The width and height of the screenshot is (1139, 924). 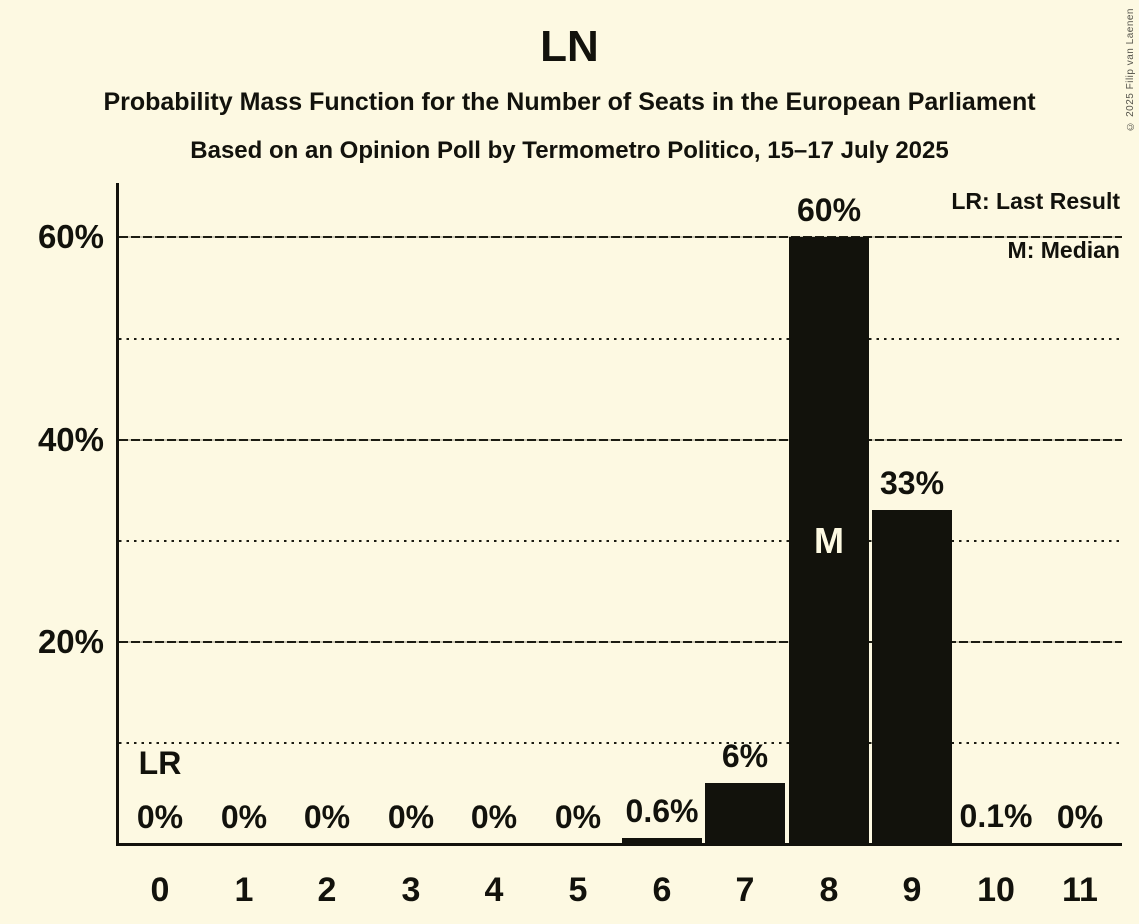 What do you see at coordinates (620, 339) in the screenshot?
I see `gridline-dotted-50pct` at bounding box center [620, 339].